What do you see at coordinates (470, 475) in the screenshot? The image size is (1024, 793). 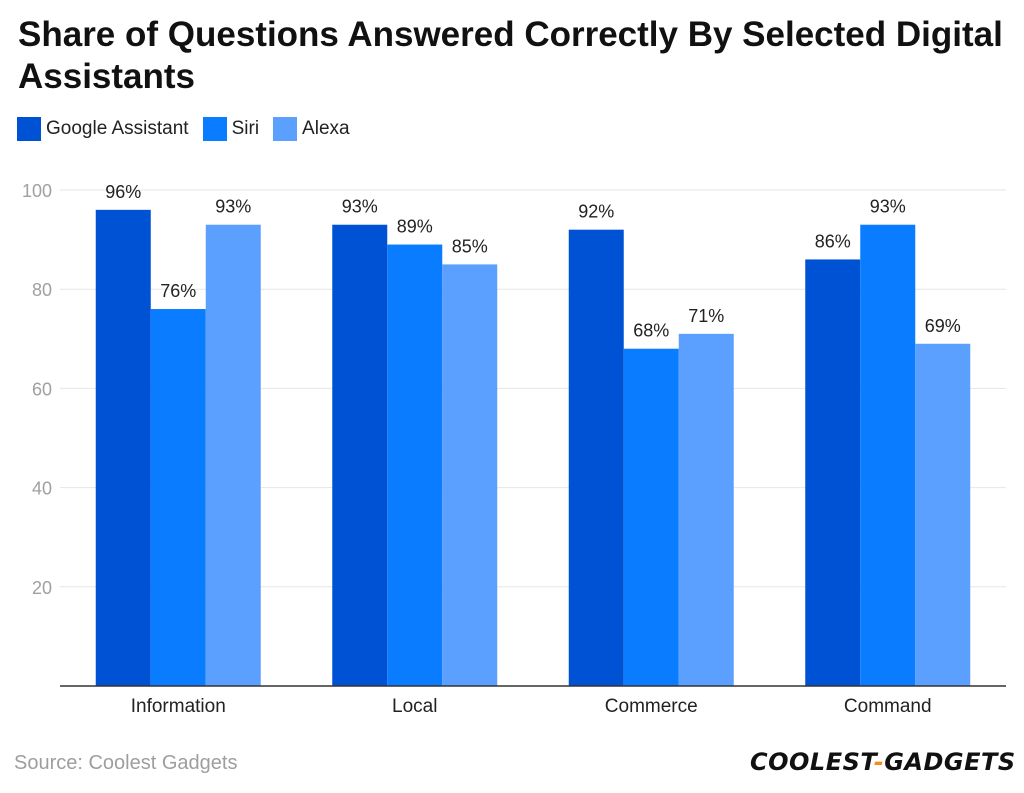 I see `bar-local-alexa` at bounding box center [470, 475].